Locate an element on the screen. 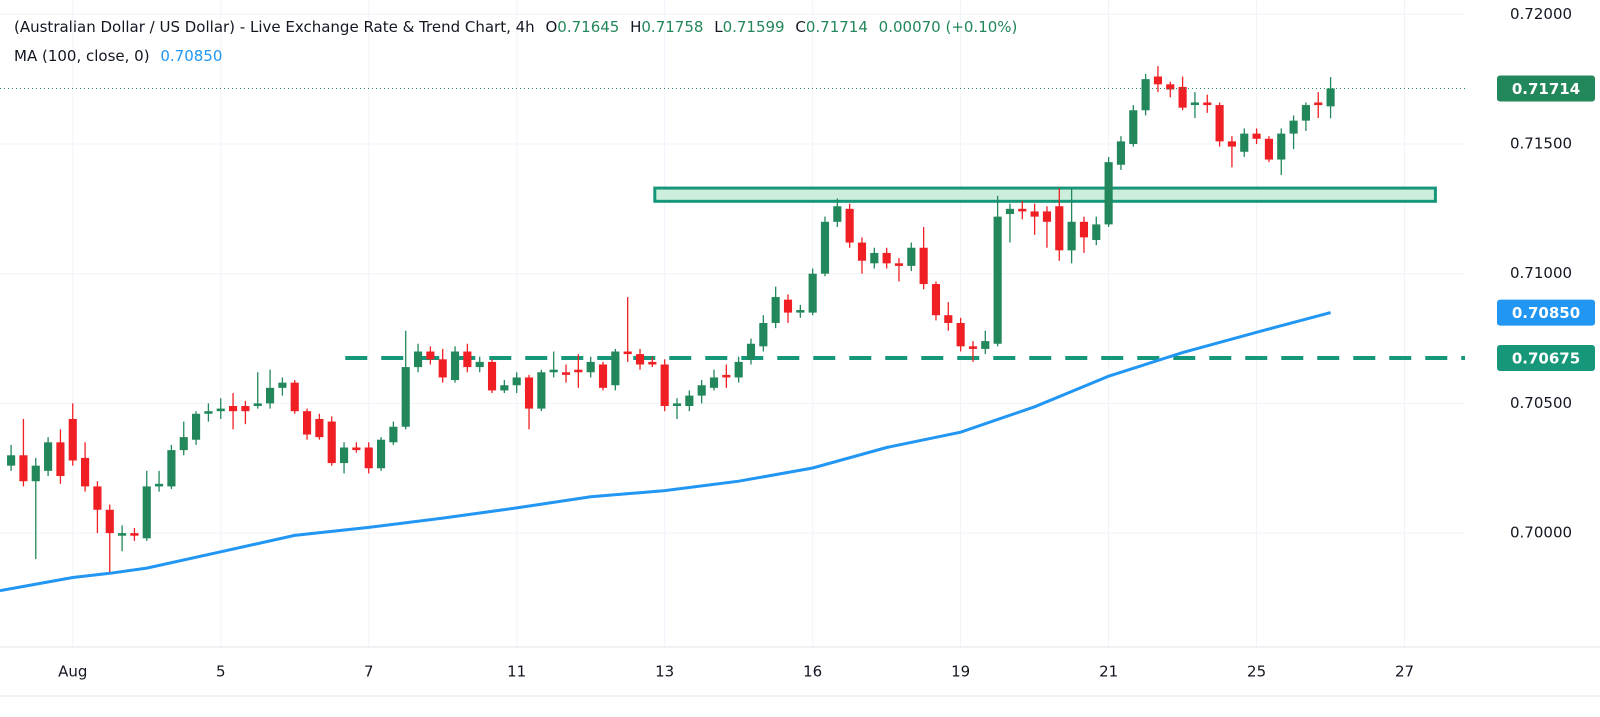 Image resolution: width=1600 pixels, height=717 pixels. y-tick-label: 0.71500 is located at coordinates (1541, 143).